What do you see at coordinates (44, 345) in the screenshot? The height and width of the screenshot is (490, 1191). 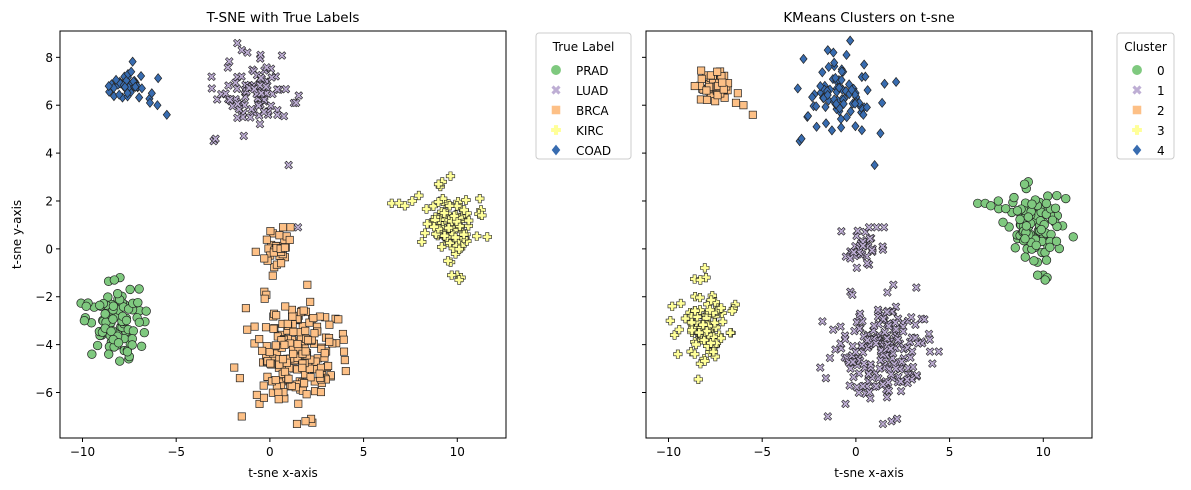 I see `y-tick-label: −4` at bounding box center [44, 345].